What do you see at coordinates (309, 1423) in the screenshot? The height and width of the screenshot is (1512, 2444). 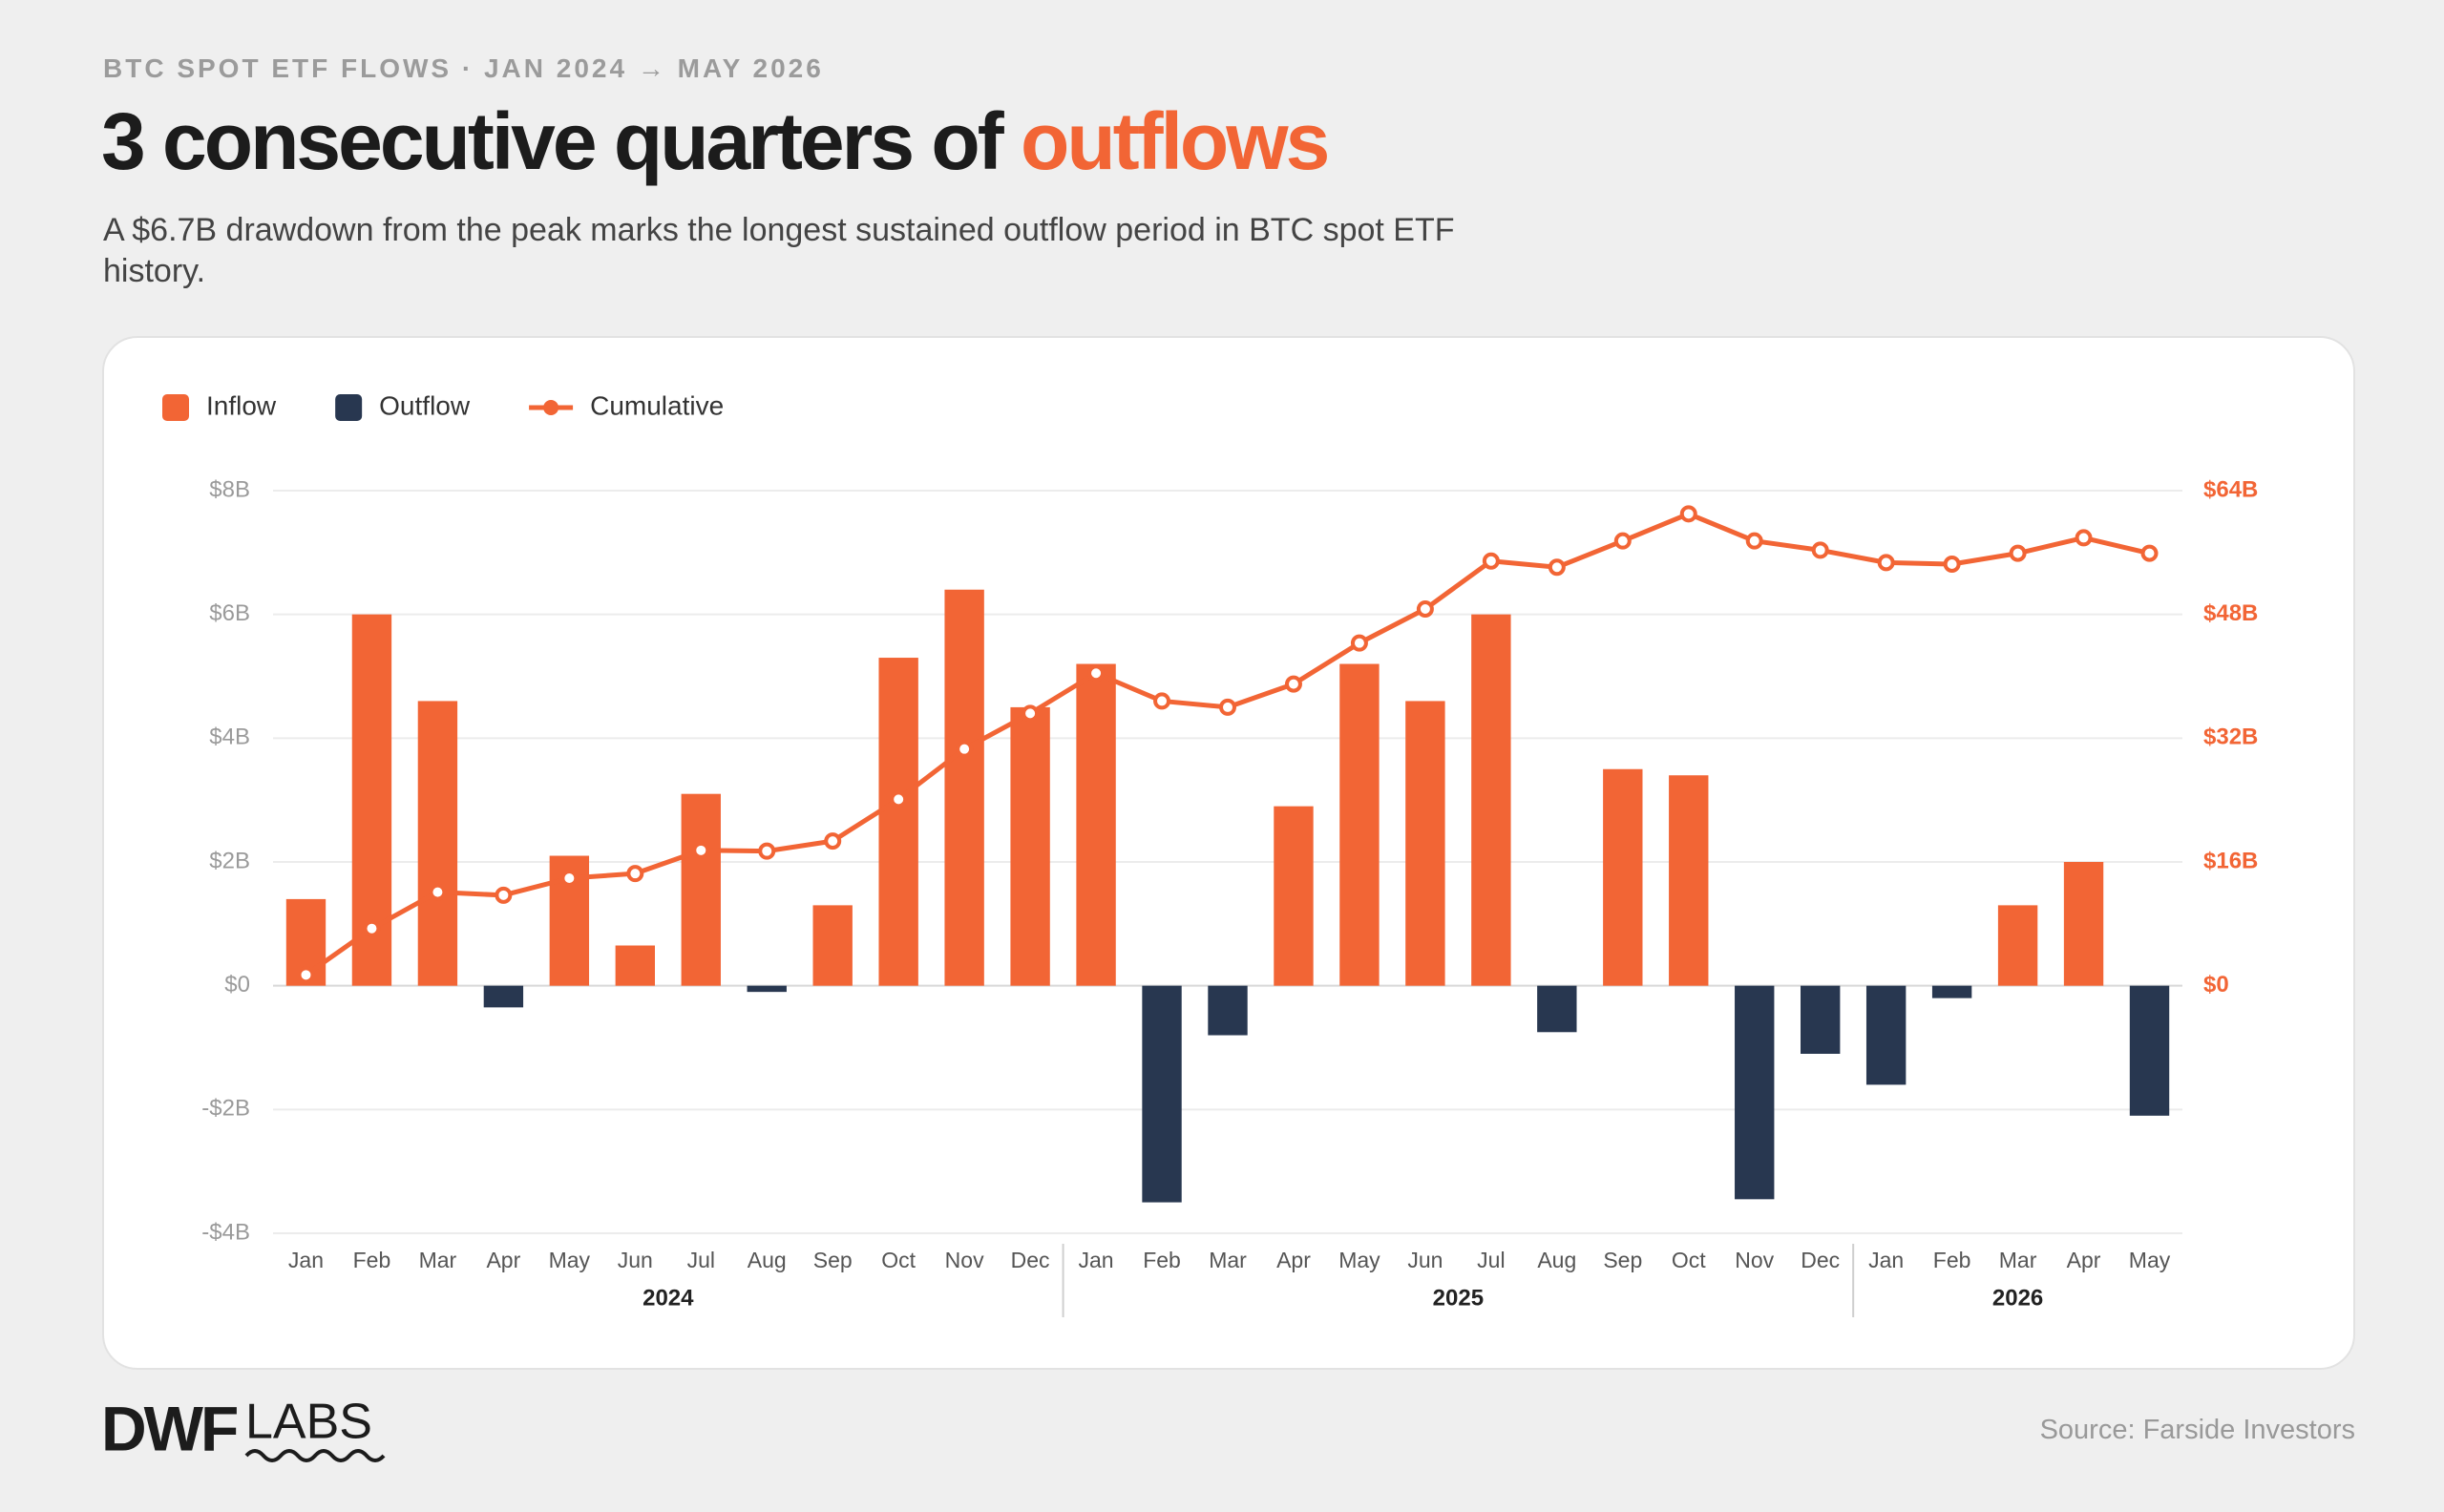 I see `logo-sub: LABS` at bounding box center [309, 1423].